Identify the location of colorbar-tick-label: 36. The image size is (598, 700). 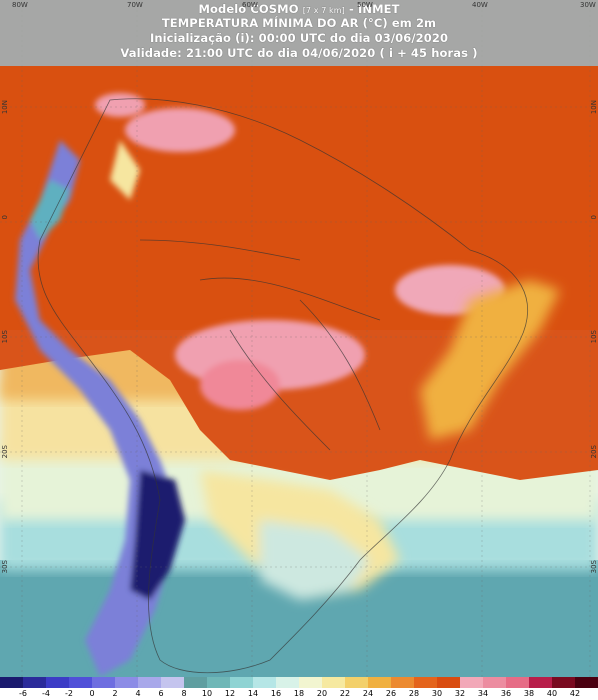
(506, 693).